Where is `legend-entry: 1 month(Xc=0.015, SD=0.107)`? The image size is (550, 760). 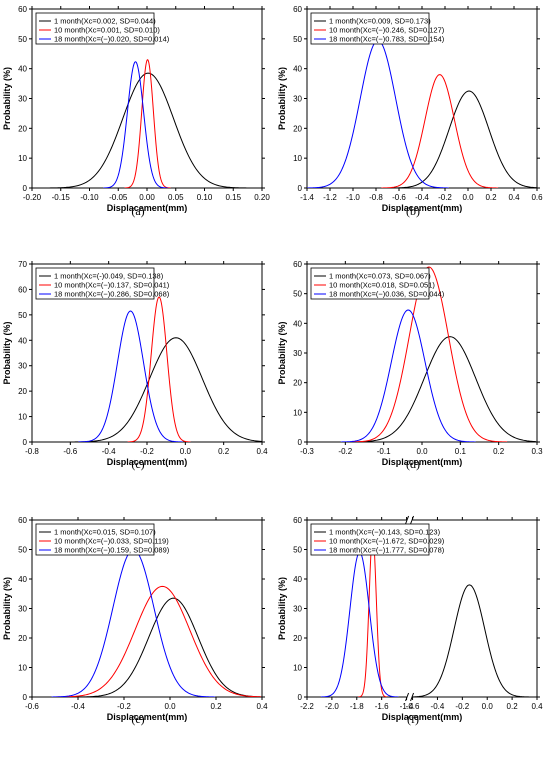 legend-entry: 1 month(Xc=0.015, SD=0.107) is located at coordinates (105, 532).